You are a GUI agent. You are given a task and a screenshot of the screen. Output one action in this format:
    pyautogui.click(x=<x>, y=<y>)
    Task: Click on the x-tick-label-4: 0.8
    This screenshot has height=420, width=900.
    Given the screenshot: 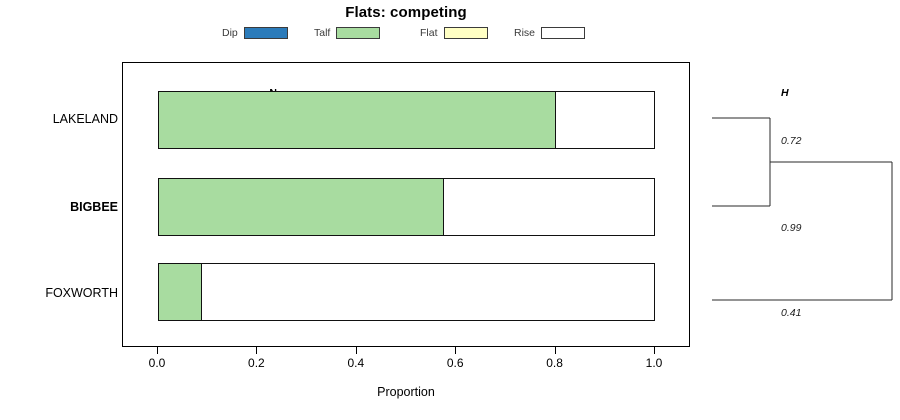 What is the action you would take?
    pyautogui.click(x=554, y=363)
    